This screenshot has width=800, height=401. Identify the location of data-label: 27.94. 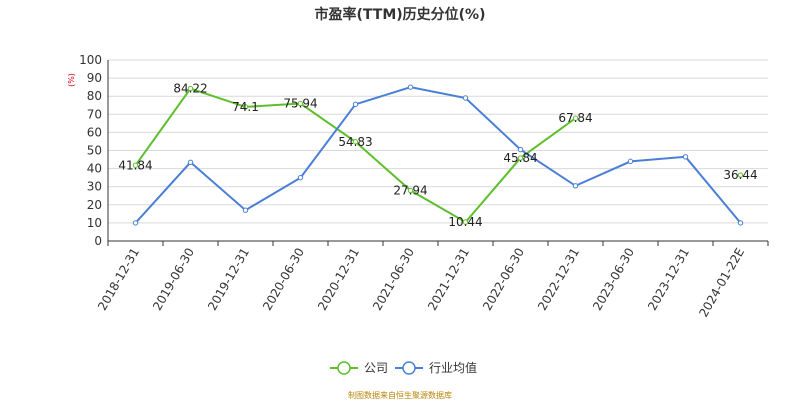
(410, 190).